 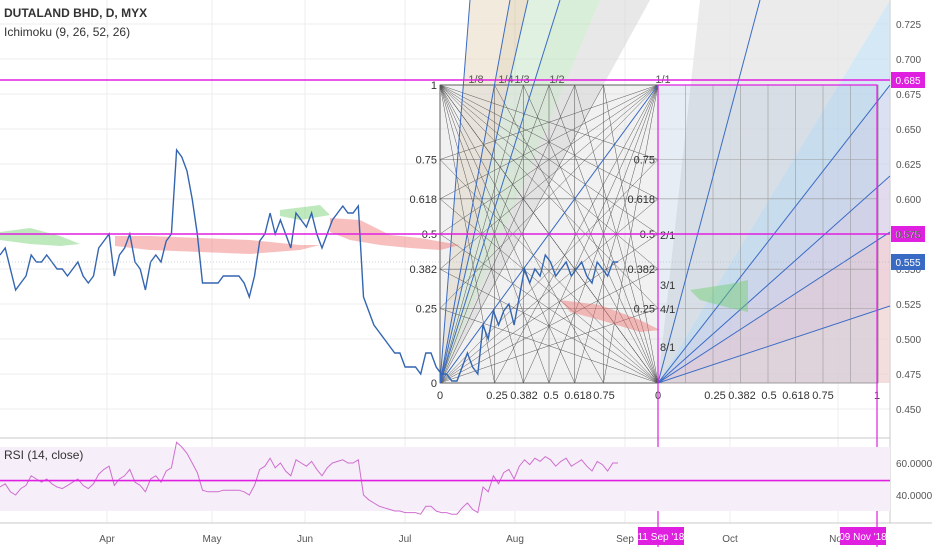 What do you see at coordinates (309, 478) in the screenshot?
I see `rsi-line` at bounding box center [309, 478].